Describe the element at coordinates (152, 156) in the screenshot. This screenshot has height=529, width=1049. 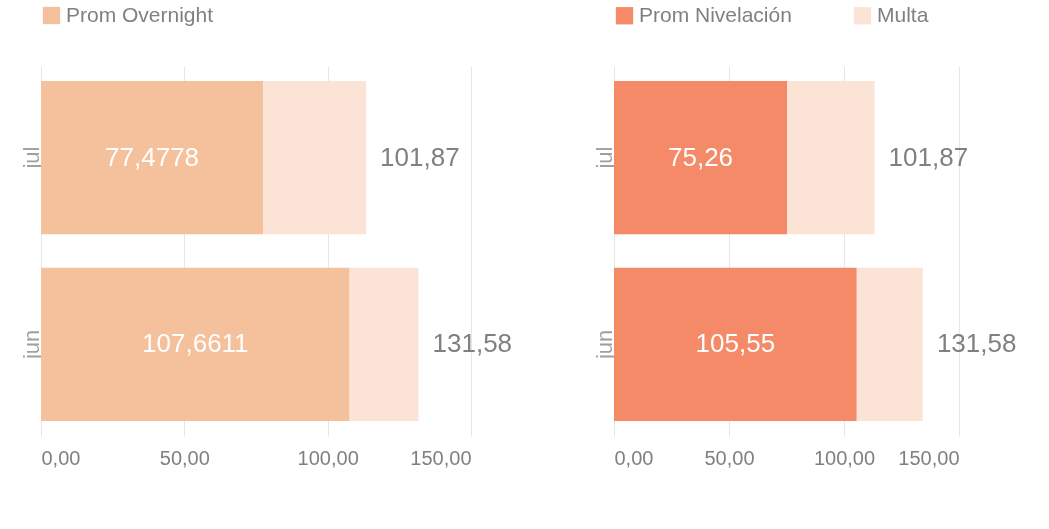
I see `data-label: 77,4778` at that location.